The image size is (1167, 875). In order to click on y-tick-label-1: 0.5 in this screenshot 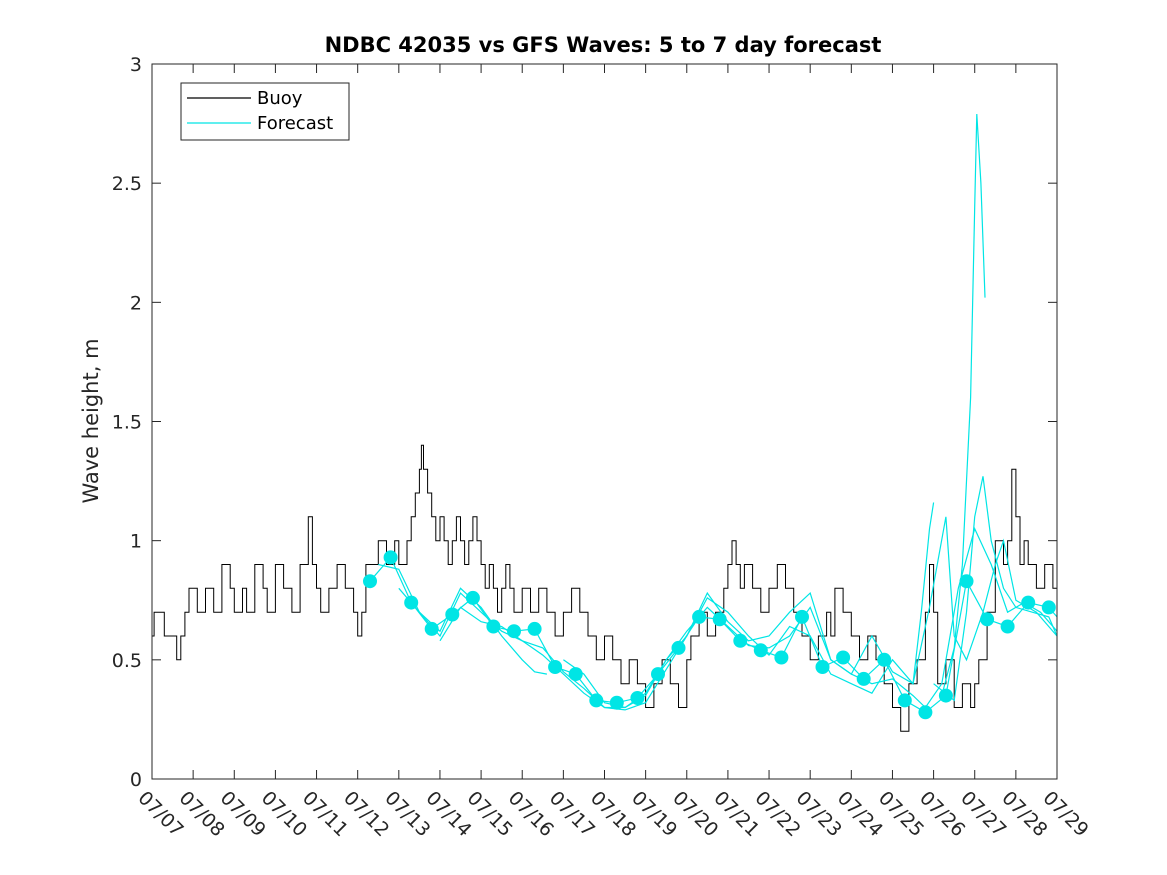, I will do `click(127, 661)`.